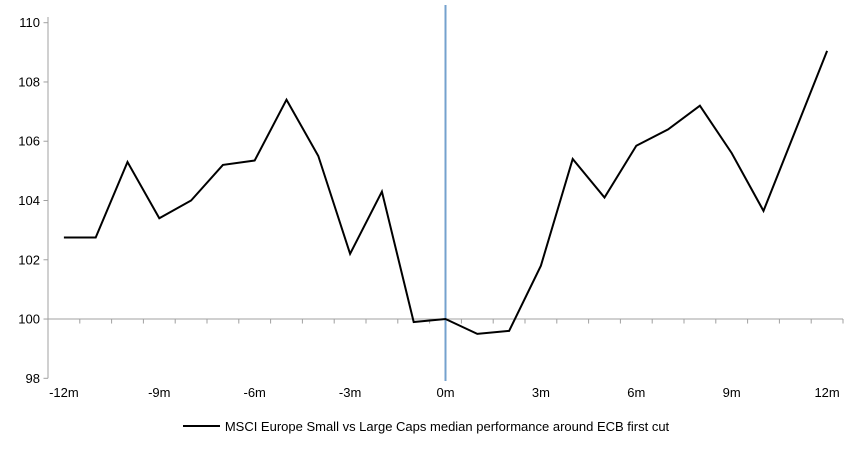 This screenshot has height=450, width=852. I want to click on x-axis-label: 0m, so click(445, 392).